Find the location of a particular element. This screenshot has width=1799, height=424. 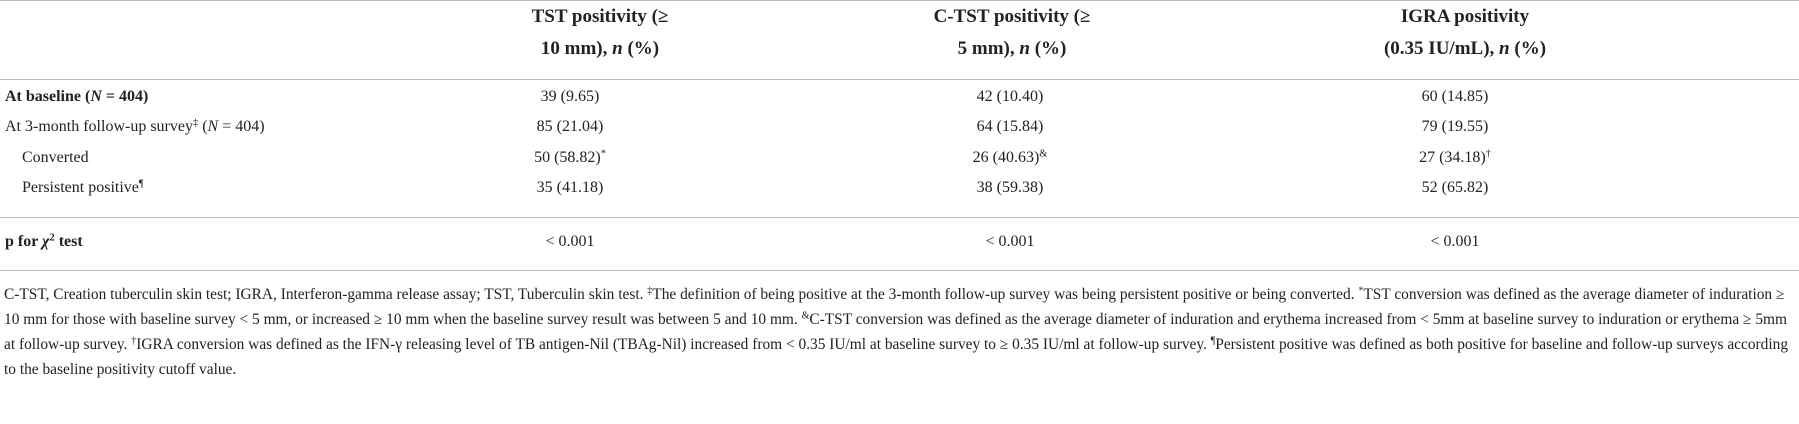

column-header: TST positivity (≥ is located at coordinates (600, 17).